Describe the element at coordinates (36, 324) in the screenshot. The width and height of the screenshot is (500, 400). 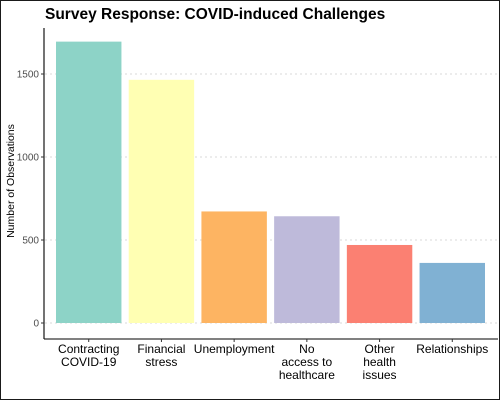
I see `y-tick-label: 0` at that location.